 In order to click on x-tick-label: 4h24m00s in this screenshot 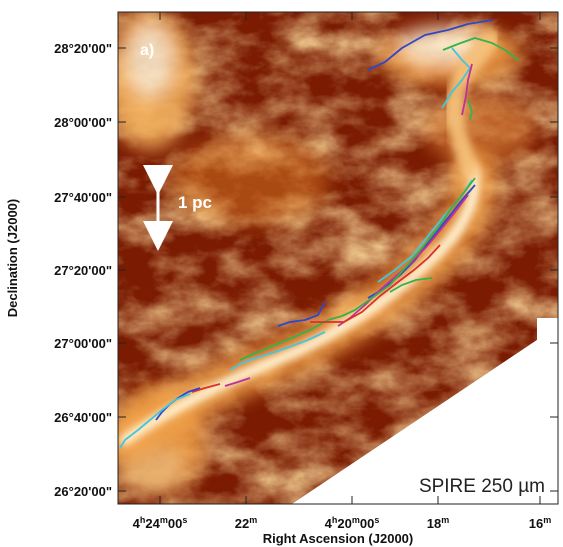, I will do `click(160, 523)`.